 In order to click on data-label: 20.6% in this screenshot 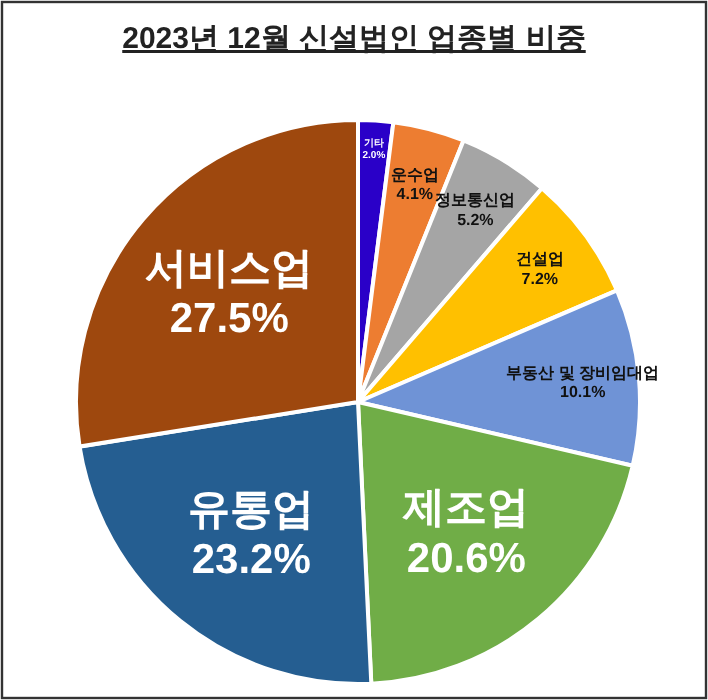, I will do `click(466, 558)`.